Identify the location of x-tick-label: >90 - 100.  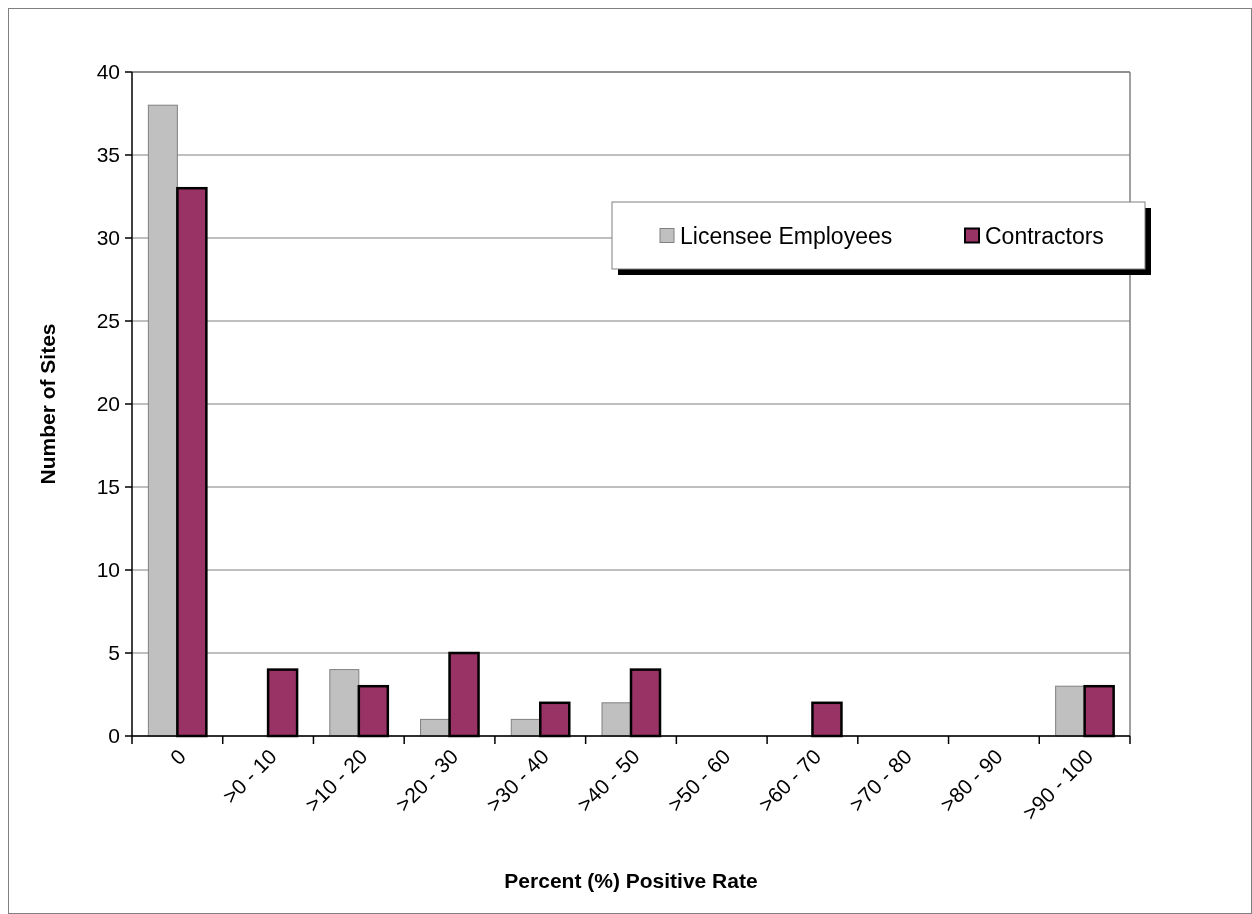
(1058, 784).